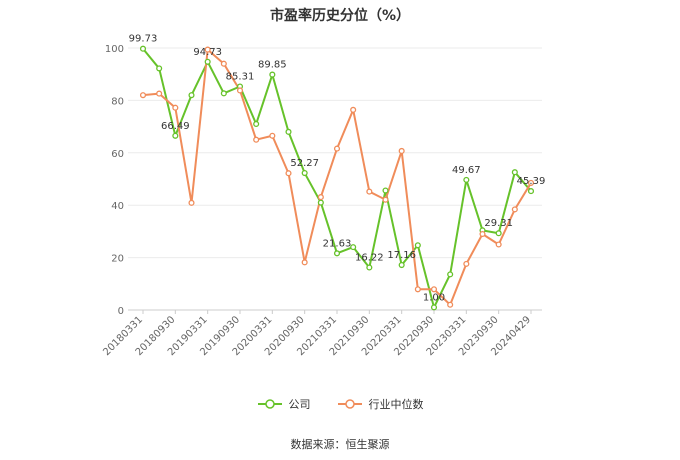  What do you see at coordinates (117, 259) in the screenshot?
I see `y-tick-label: 20` at bounding box center [117, 259].